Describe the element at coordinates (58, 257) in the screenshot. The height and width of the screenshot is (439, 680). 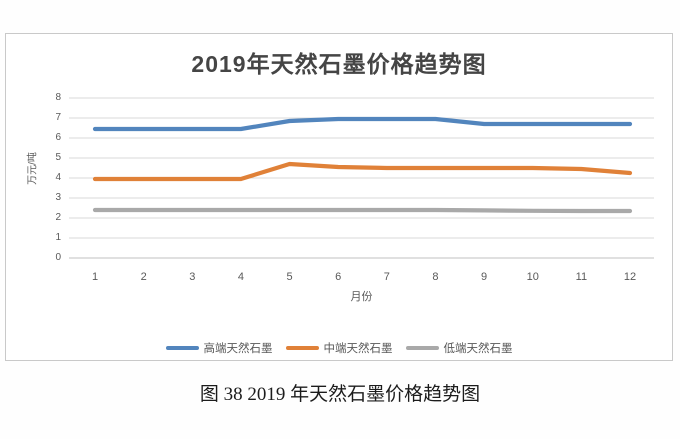
I see `y-tick-label-0: 0` at that location.